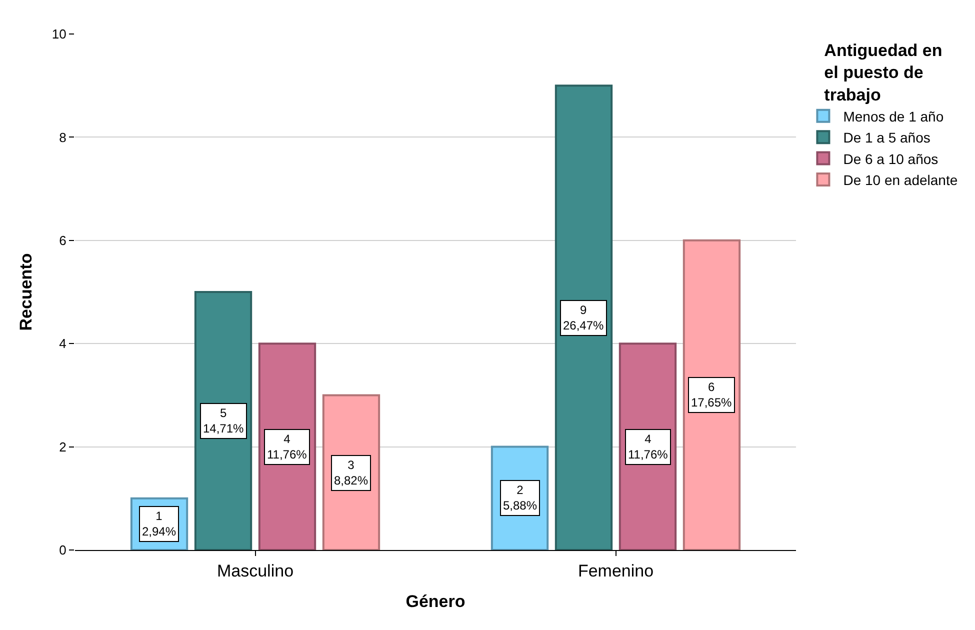 The height and width of the screenshot is (630, 975). What do you see at coordinates (62, 550) in the screenshot?
I see `y-tick-label: 0` at bounding box center [62, 550].